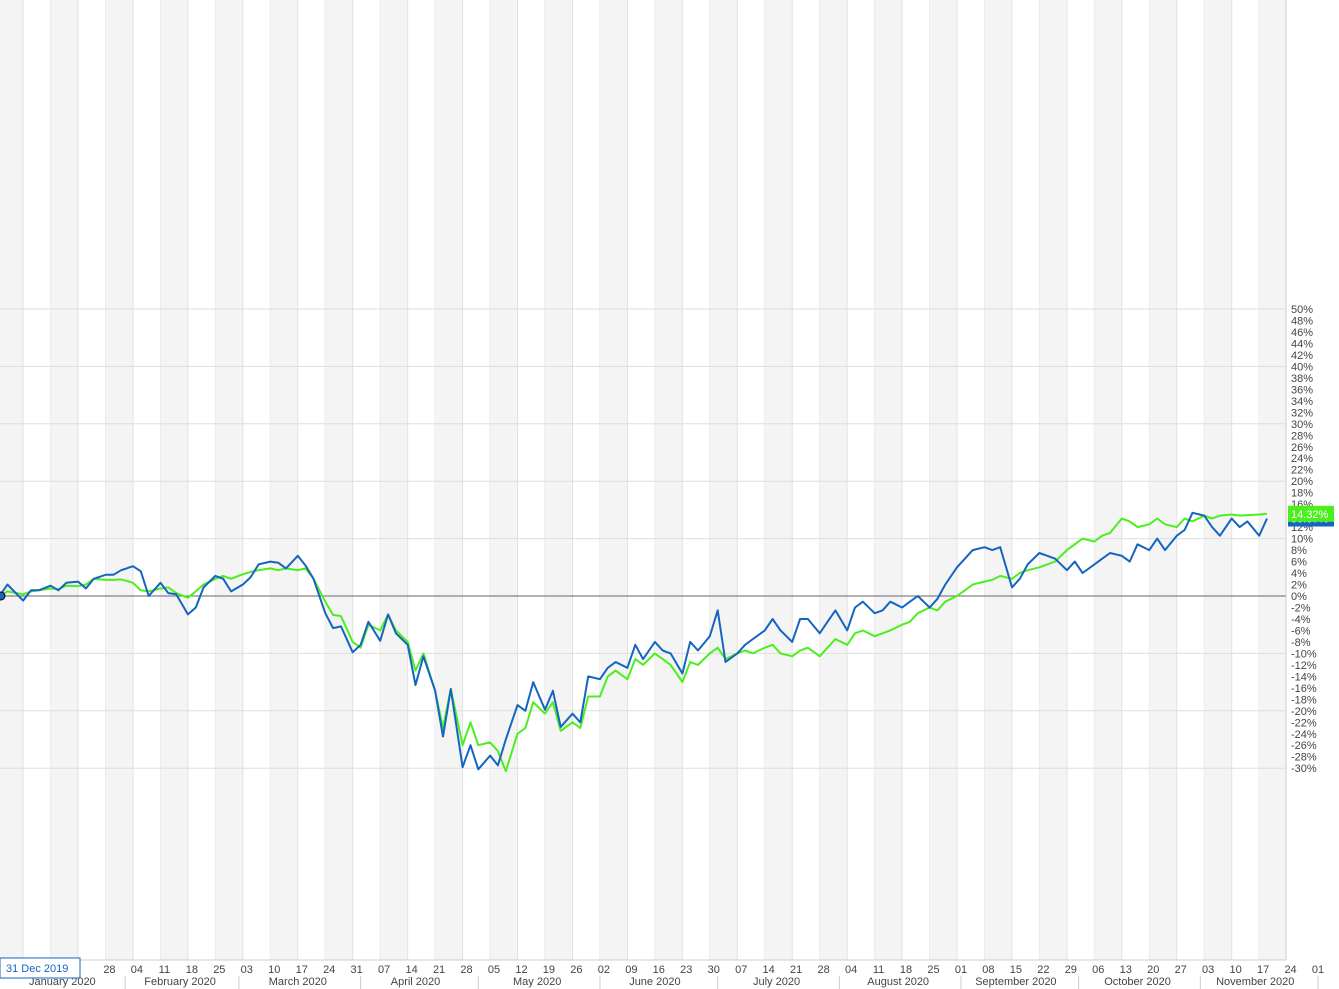 This screenshot has height=989, width=1339. What do you see at coordinates (898, 982) in the screenshot?
I see `month-label: August 2020` at bounding box center [898, 982].